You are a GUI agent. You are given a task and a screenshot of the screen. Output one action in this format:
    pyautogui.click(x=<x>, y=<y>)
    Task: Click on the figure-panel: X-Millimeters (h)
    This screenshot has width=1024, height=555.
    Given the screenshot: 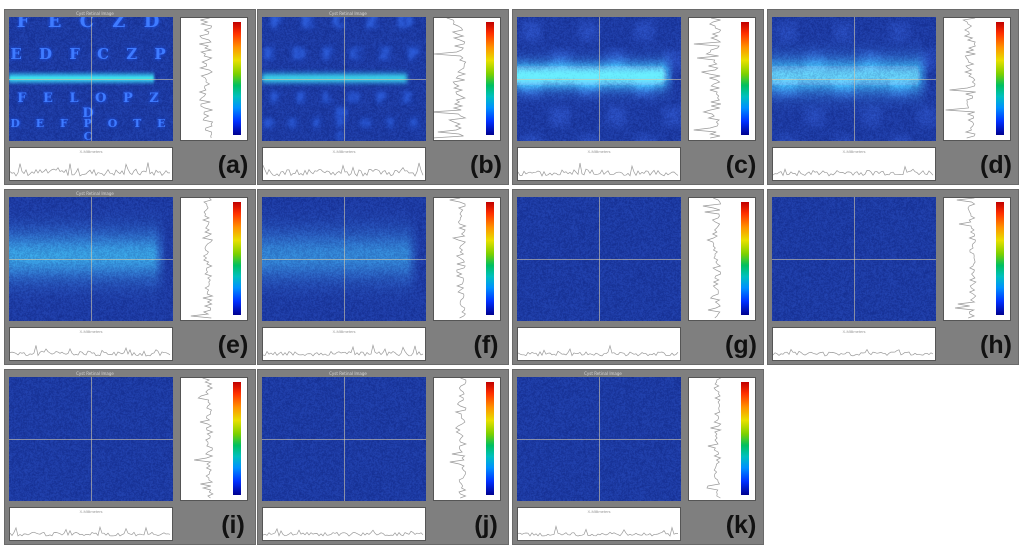 What is the action you would take?
    pyautogui.click(x=893, y=277)
    